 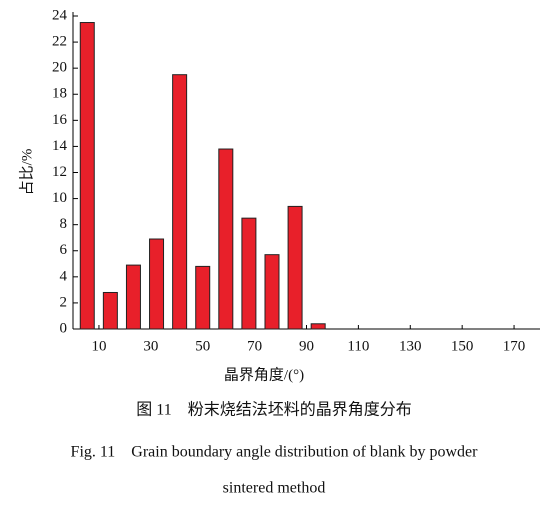 What do you see at coordinates (254, 346) in the screenshot?
I see `x-tick-label: 70` at bounding box center [254, 346].